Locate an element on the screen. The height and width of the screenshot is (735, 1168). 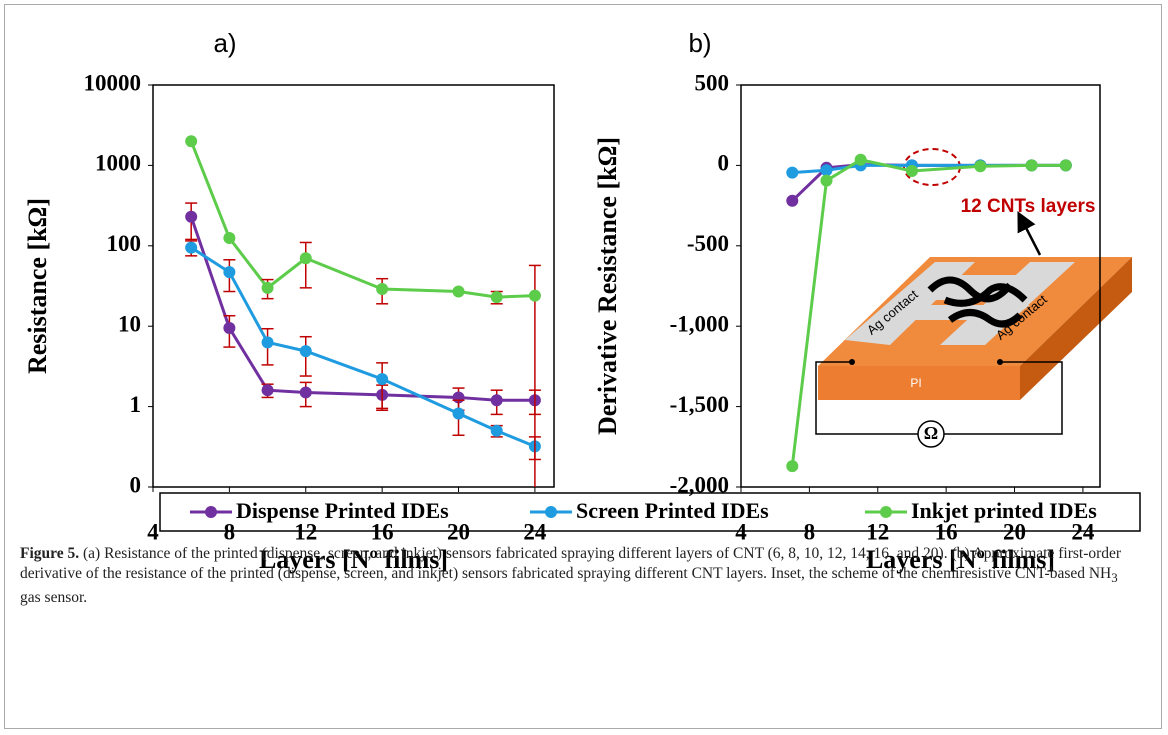
y-tick-label: -1,500 is located at coordinates (699, 404).